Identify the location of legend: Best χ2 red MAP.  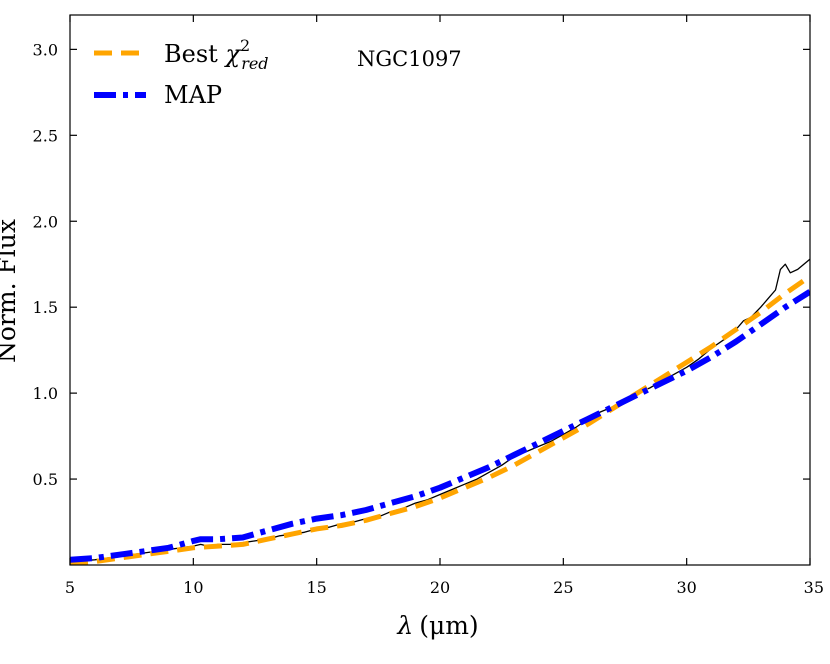
(181, 72).